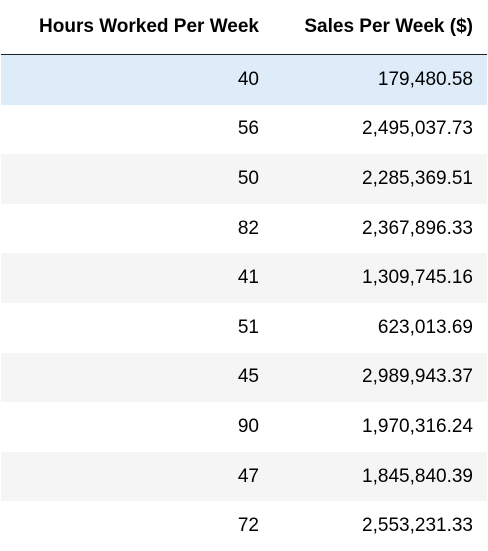 The image size is (488, 551). What do you see at coordinates (417, 228) in the screenshot?
I see `sales-cell: 2,367,896.33` at bounding box center [417, 228].